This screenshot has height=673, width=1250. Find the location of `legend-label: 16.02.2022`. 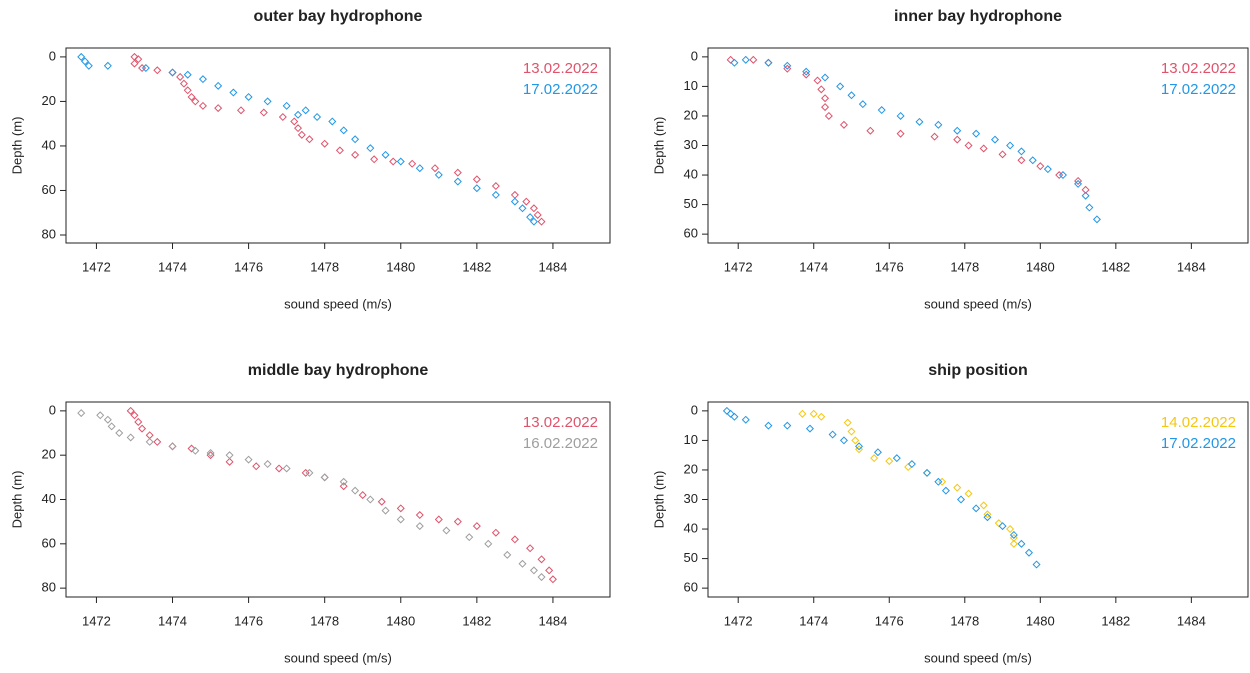

legend-label: 16.02.2022 is located at coordinates (560, 443).